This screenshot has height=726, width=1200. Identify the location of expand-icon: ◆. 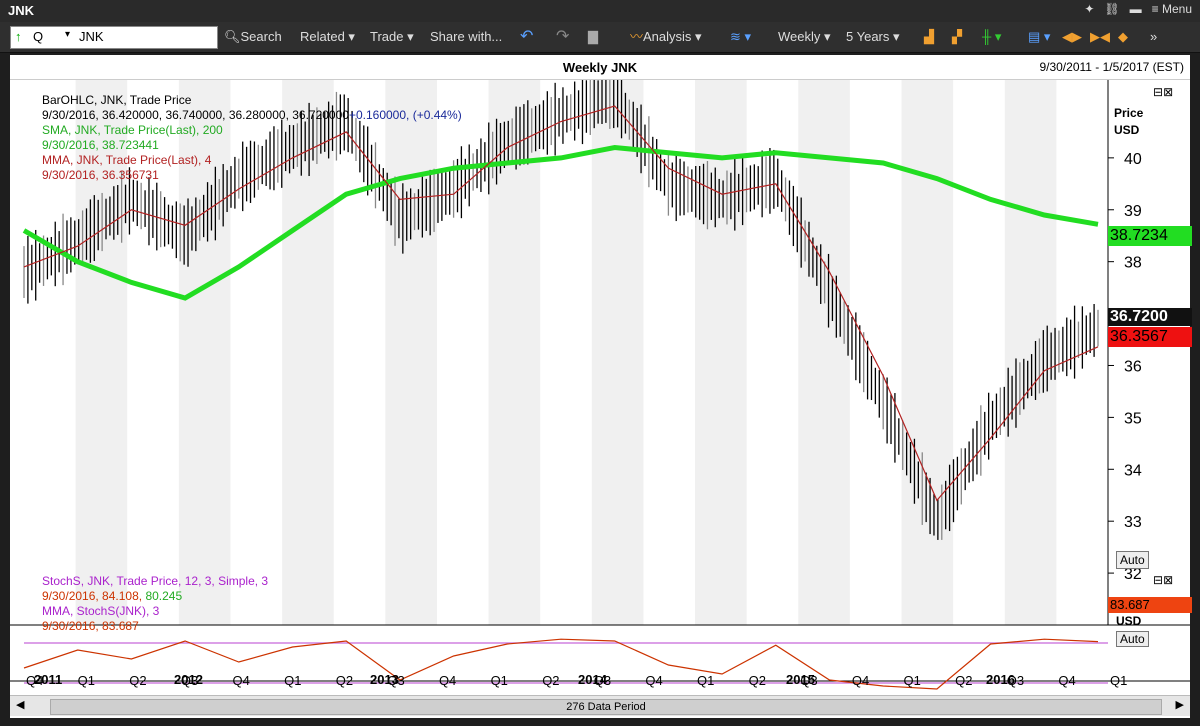
(1123, 36).